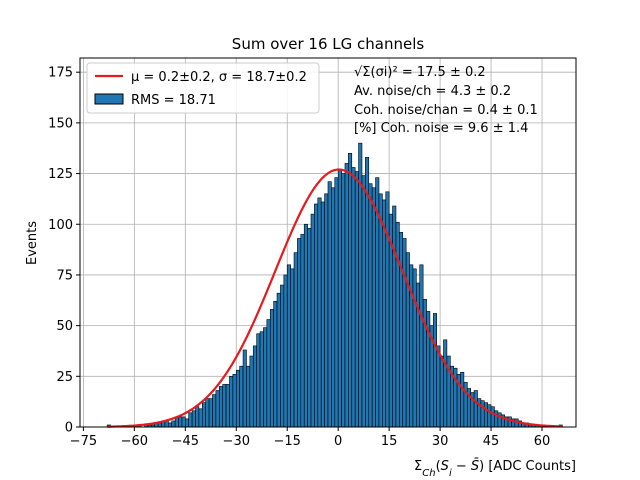  I want to click on x-tick-label: −30, so click(236, 441).